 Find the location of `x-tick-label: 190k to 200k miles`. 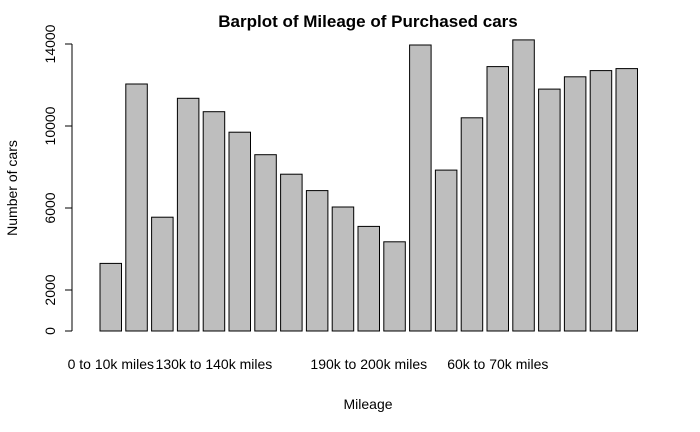

x-tick-label: 190k to 200k miles is located at coordinates (368, 364).